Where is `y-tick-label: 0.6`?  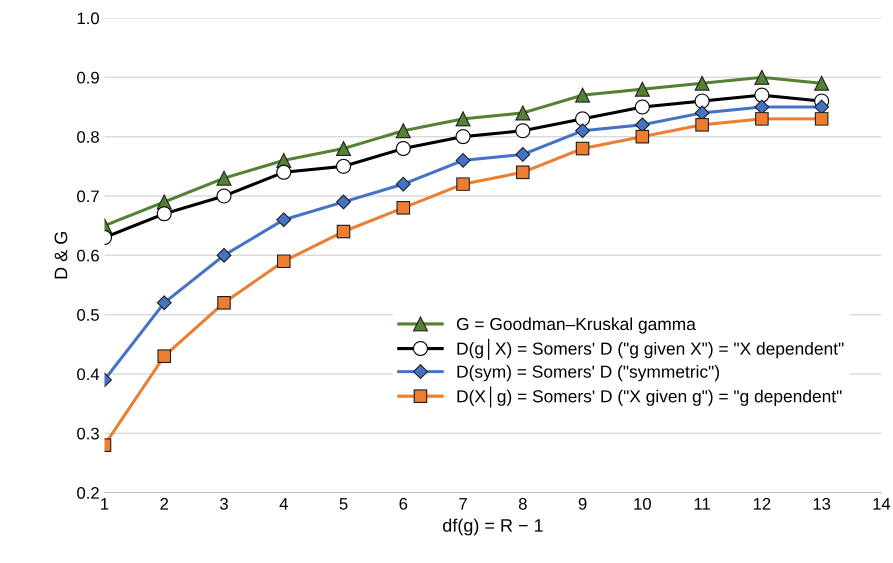
y-tick-label: 0.6 is located at coordinates (88, 256).